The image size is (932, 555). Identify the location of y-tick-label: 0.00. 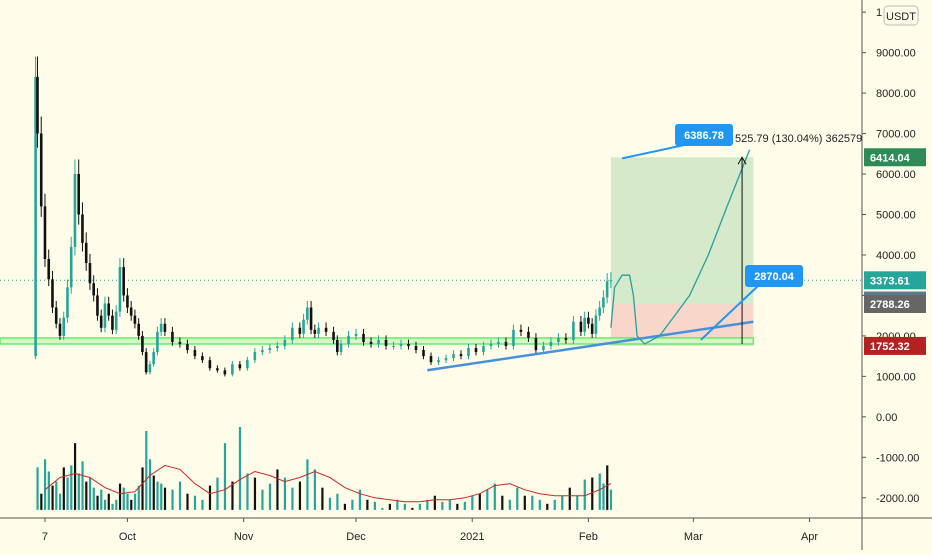
(886, 418).